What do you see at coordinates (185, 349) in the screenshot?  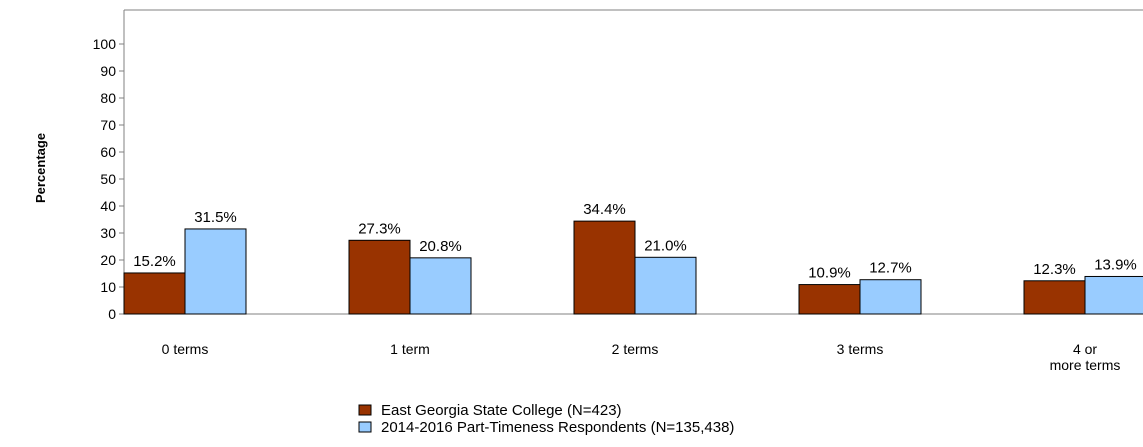 I see `category-label: 0 terms` at bounding box center [185, 349].